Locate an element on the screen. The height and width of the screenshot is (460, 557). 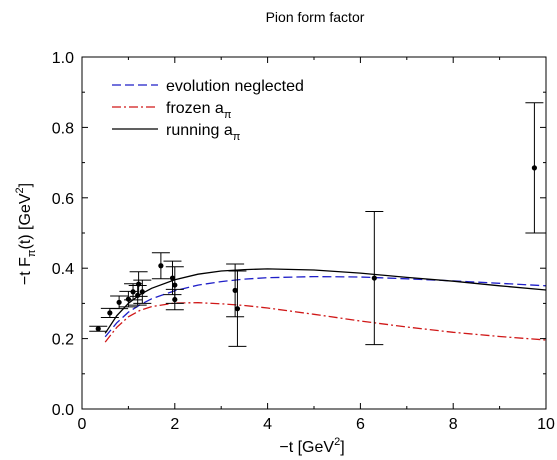
x-tick-label: 10 is located at coordinates (546, 424).